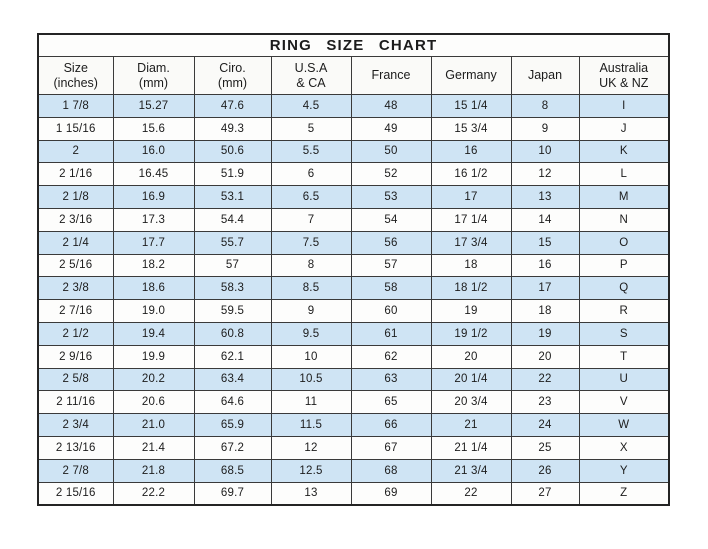 The width and height of the screenshot is (708, 549). Describe the element at coordinates (471, 151) in the screenshot. I see `table-cell: 16` at that location.